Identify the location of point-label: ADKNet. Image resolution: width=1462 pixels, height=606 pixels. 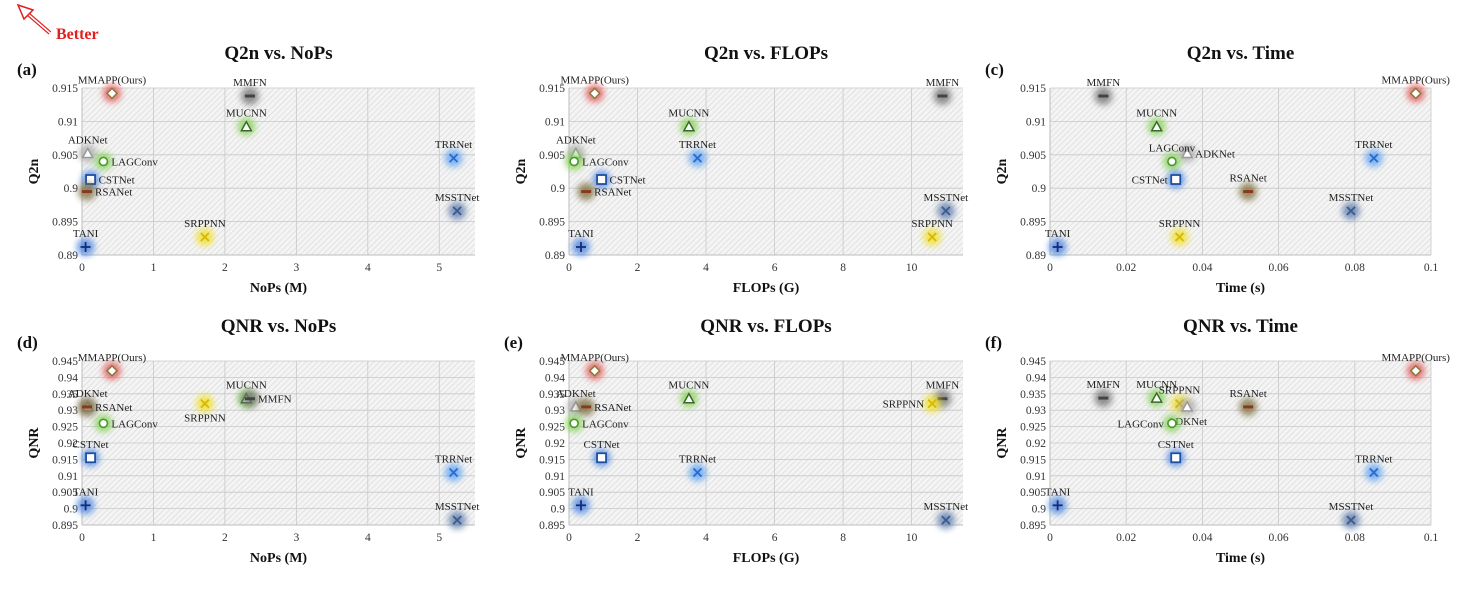
(576, 394).